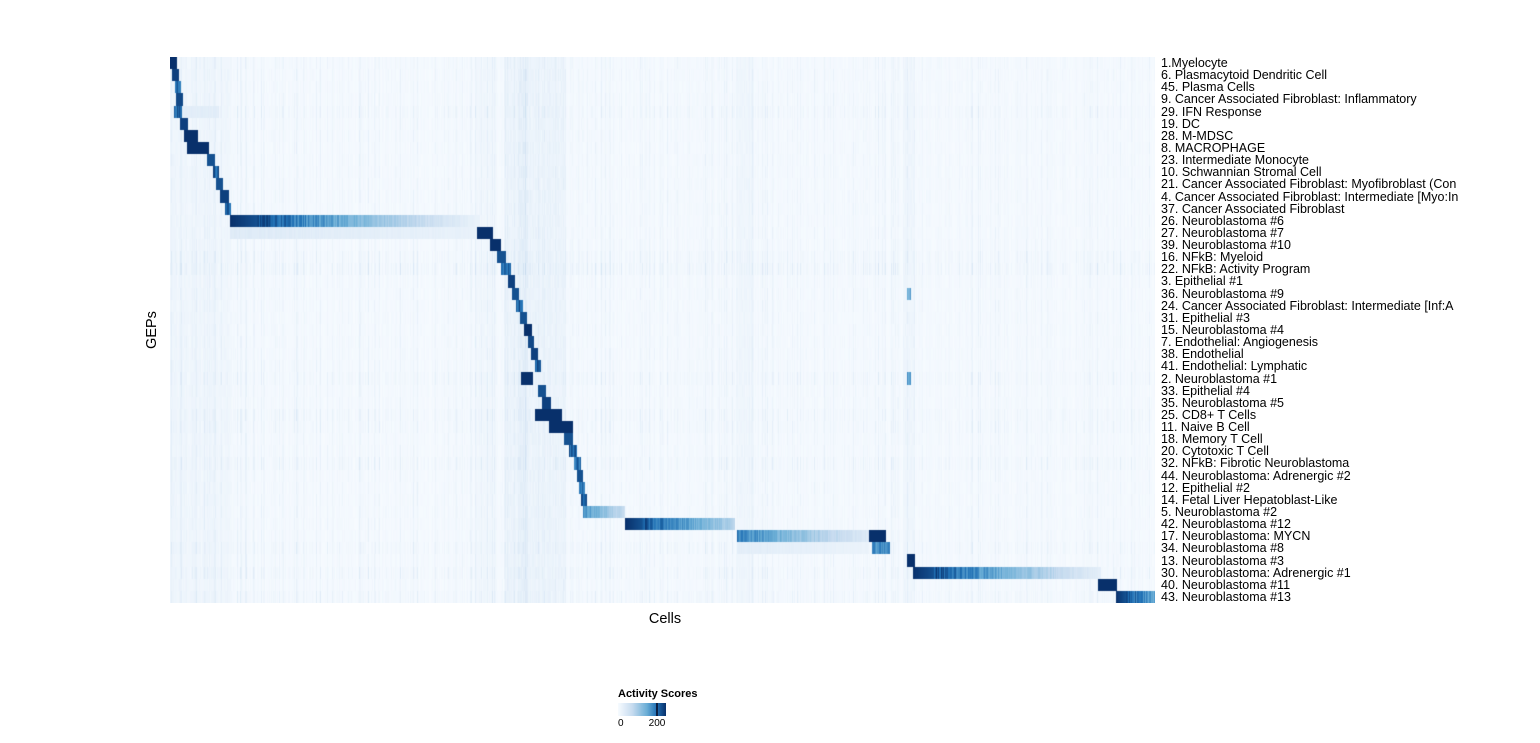 The image size is (1540, 743). What do you see at coordinates (1236, 269) in the screenshot?
I see `row-label: 22. NFkB: Activity Program` at bounding box center [1236, 269].